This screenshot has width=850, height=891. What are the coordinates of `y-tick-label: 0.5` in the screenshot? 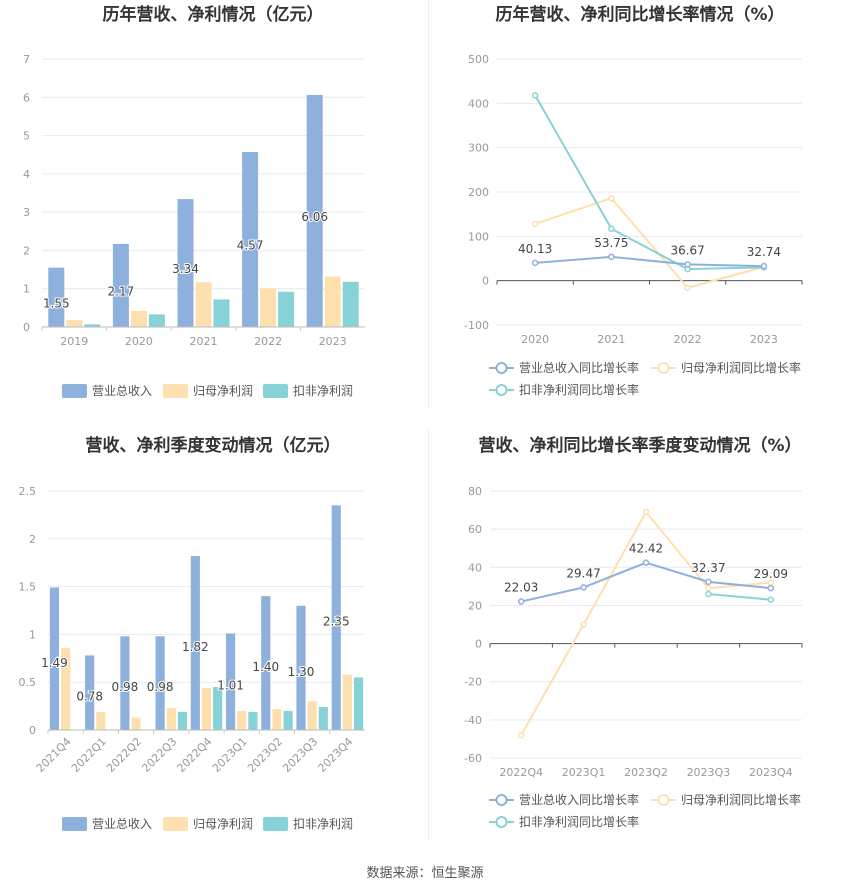 It's located at (28, 682).